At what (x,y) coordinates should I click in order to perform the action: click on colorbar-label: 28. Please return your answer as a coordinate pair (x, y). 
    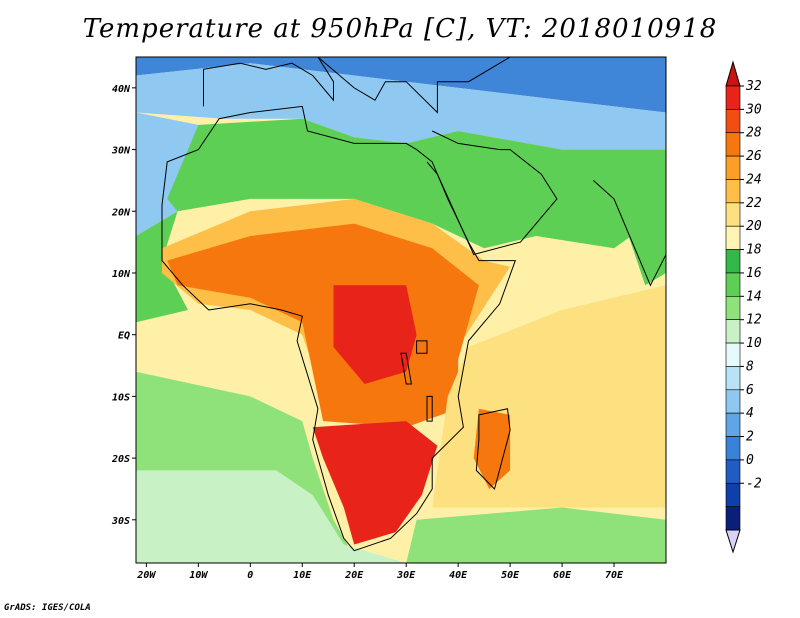
    Looking at the image, I should click on (754, 133).